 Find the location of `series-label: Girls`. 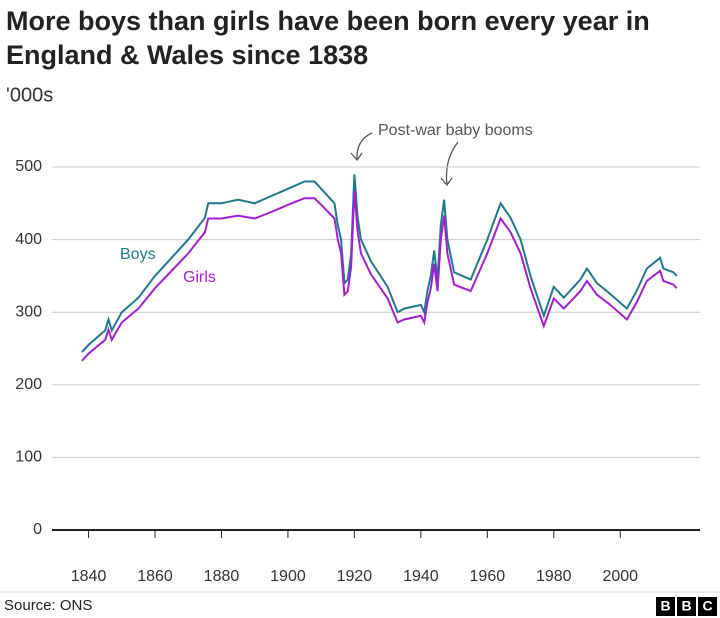

series-label: Girls is located at coordinates (199, 277).